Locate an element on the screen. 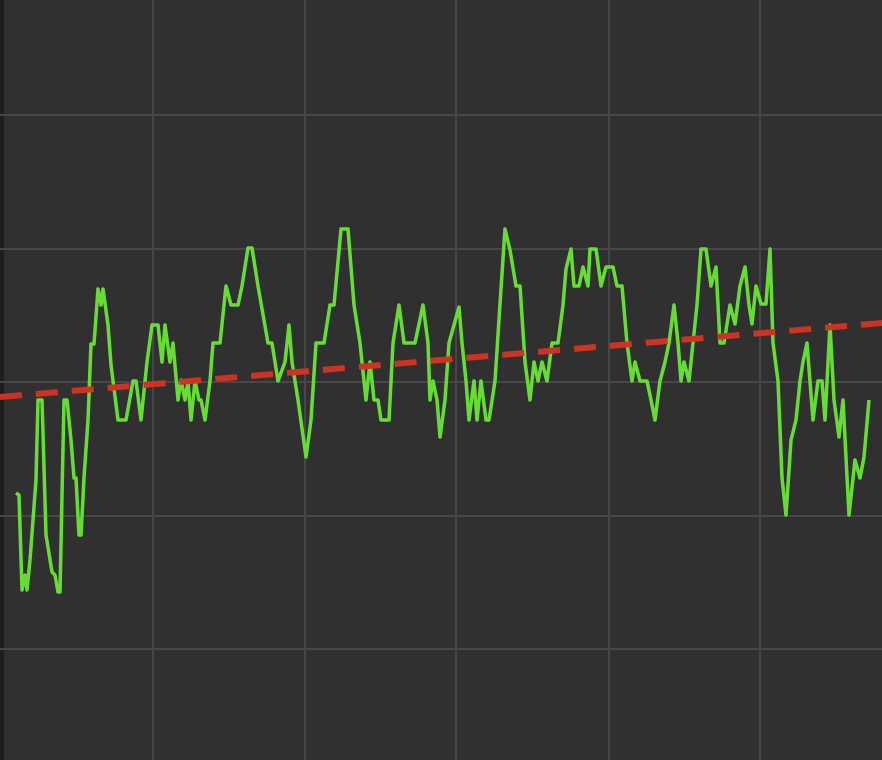 The width and height of the screenshot is (882, 760). trend-line is located at coordinates (441, 360).